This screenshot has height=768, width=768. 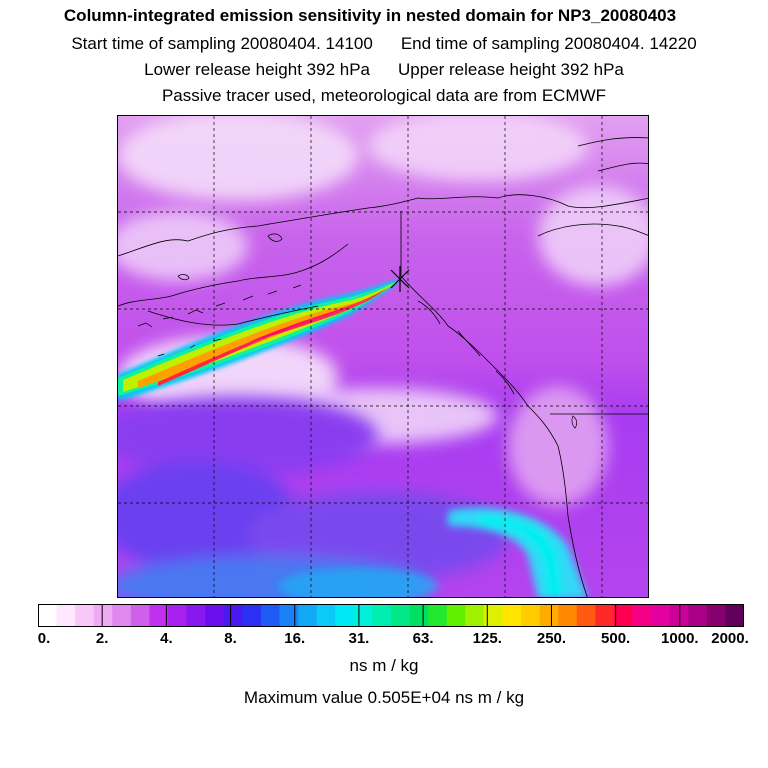 What do you see at coordinates (44, 638) in the screenshot?
I see `colorbar-tick-label: 0.` at bounding box center [44, 638].